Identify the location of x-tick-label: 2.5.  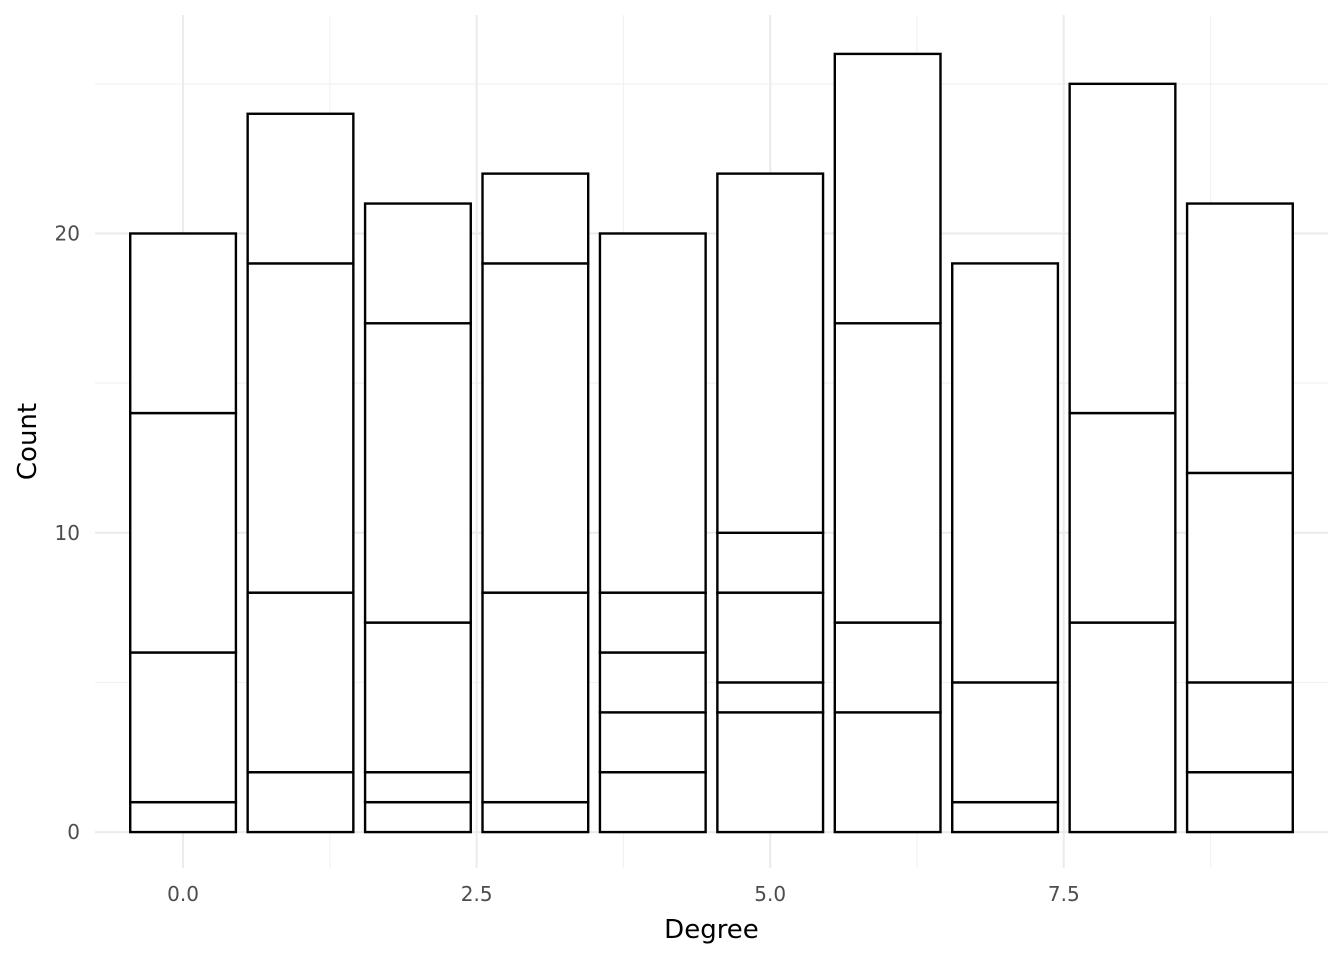
(477, 894).